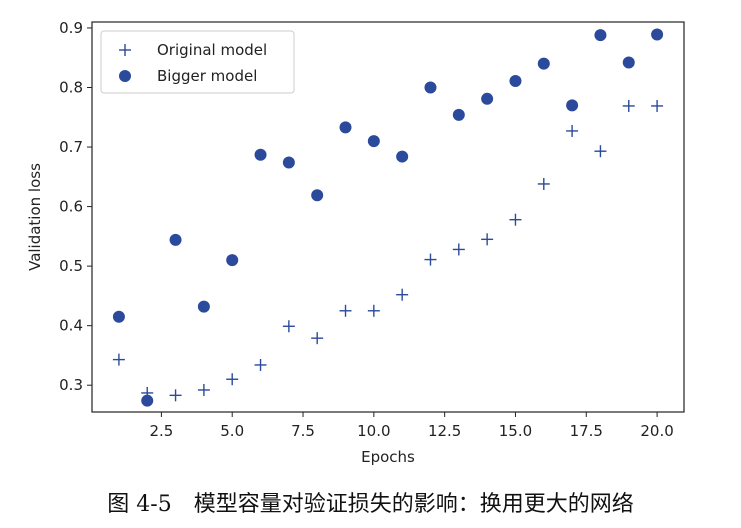  I want to click on legend-box, so click(197, 62).